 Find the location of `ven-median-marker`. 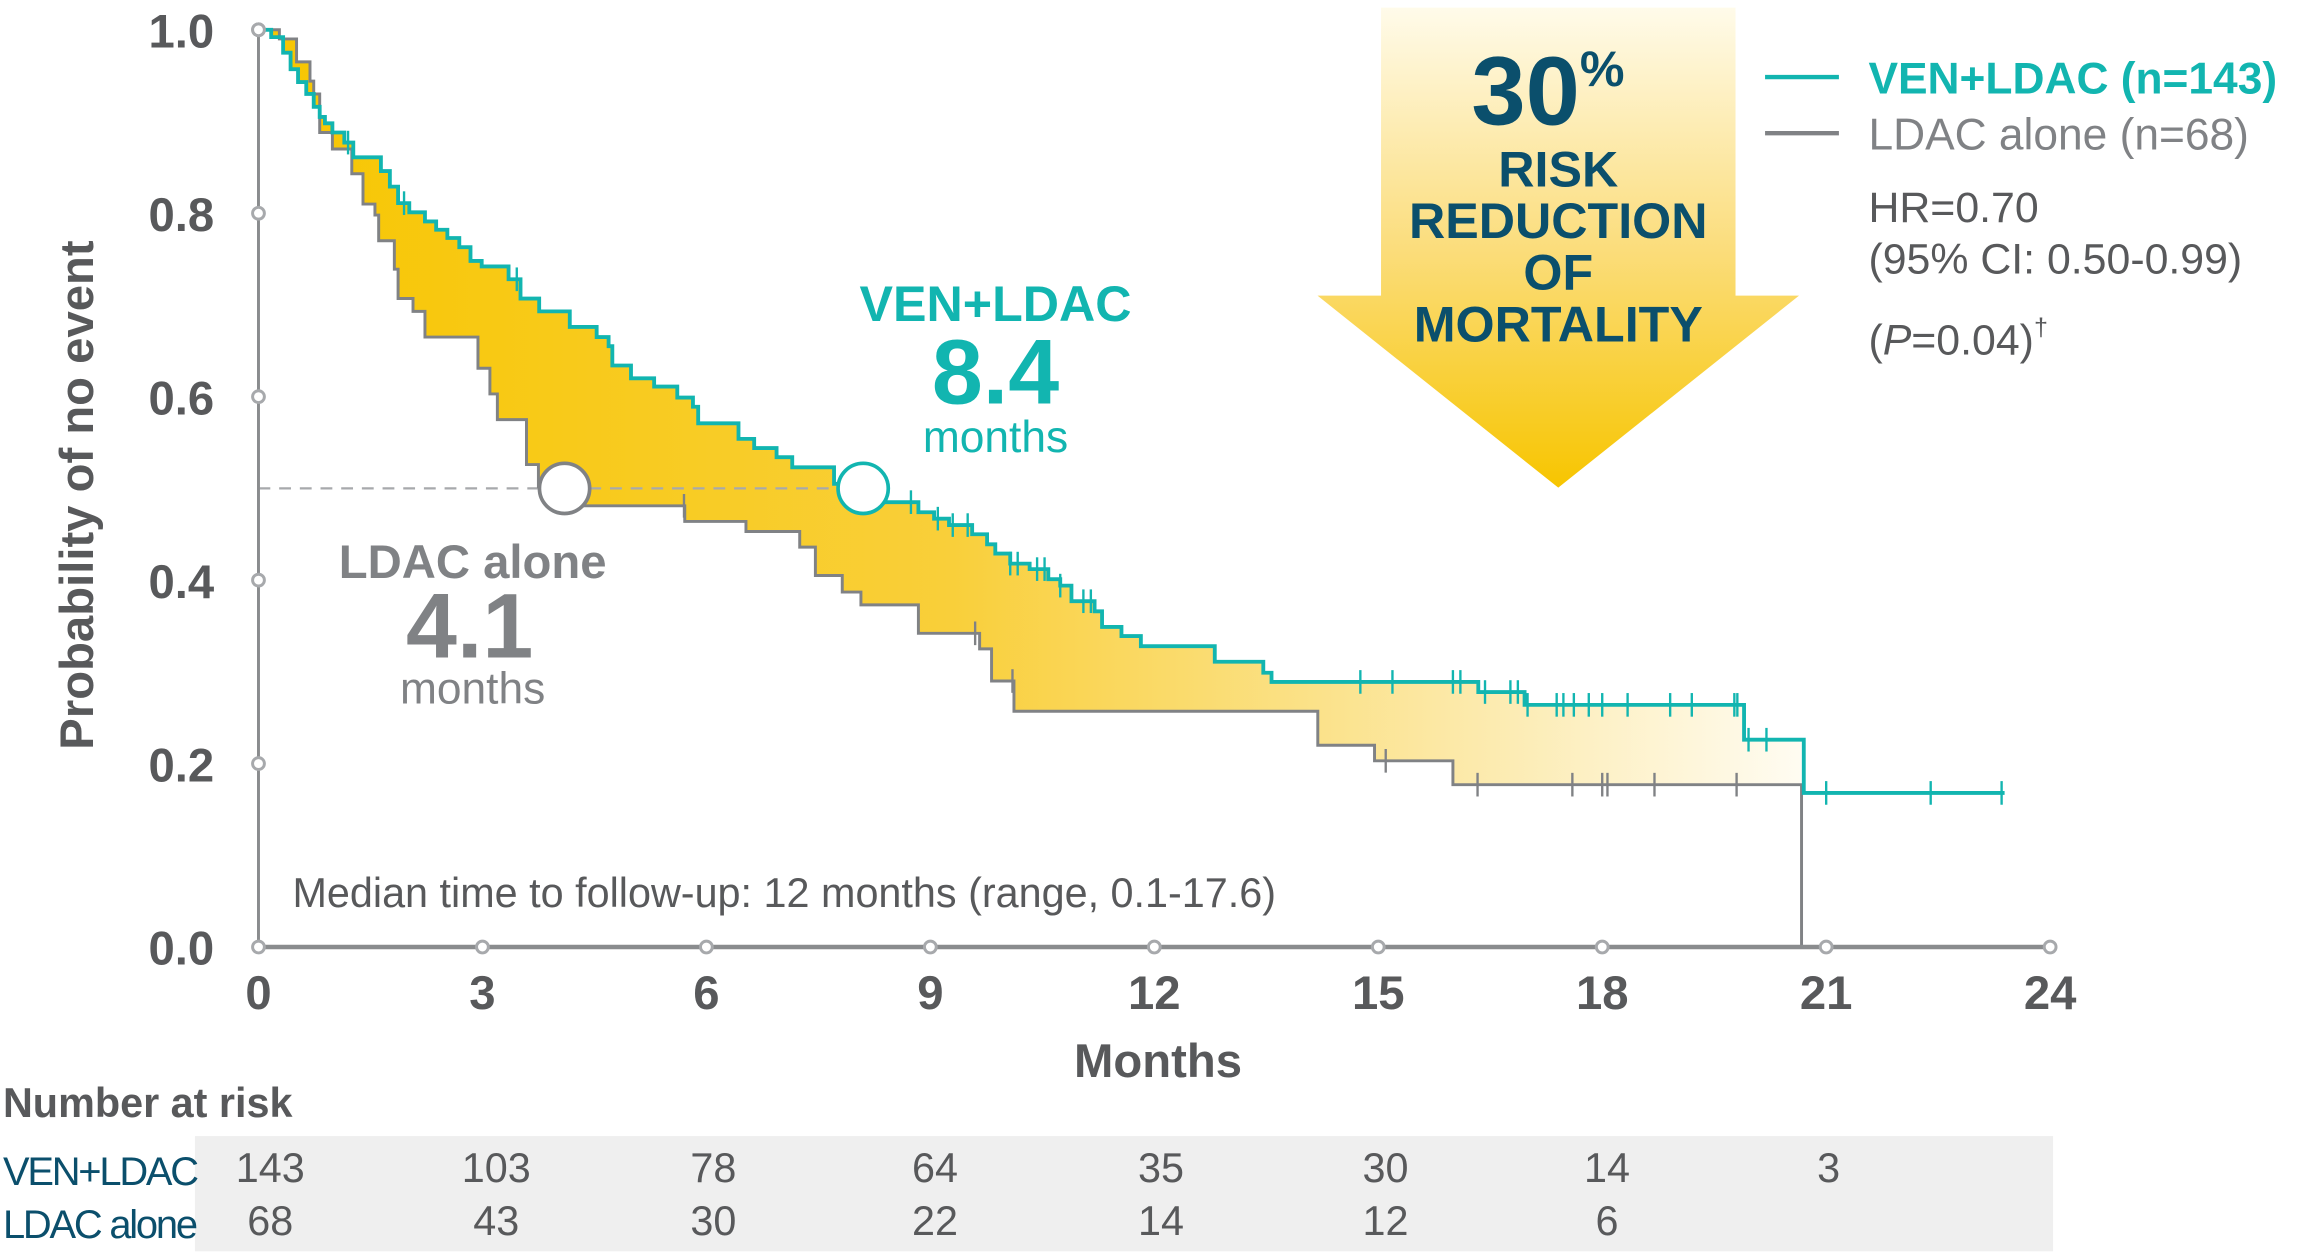

ven-median-marker is located at coordinates (863, 488).